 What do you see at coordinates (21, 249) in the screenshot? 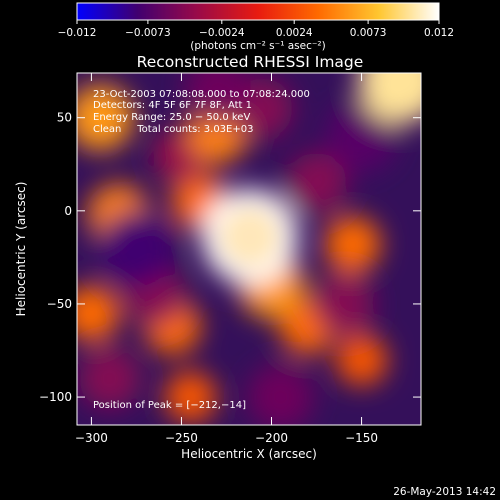
I see `y-axis-label: Heliocentric Y (arcsec)` at bounding box center [21, 249].